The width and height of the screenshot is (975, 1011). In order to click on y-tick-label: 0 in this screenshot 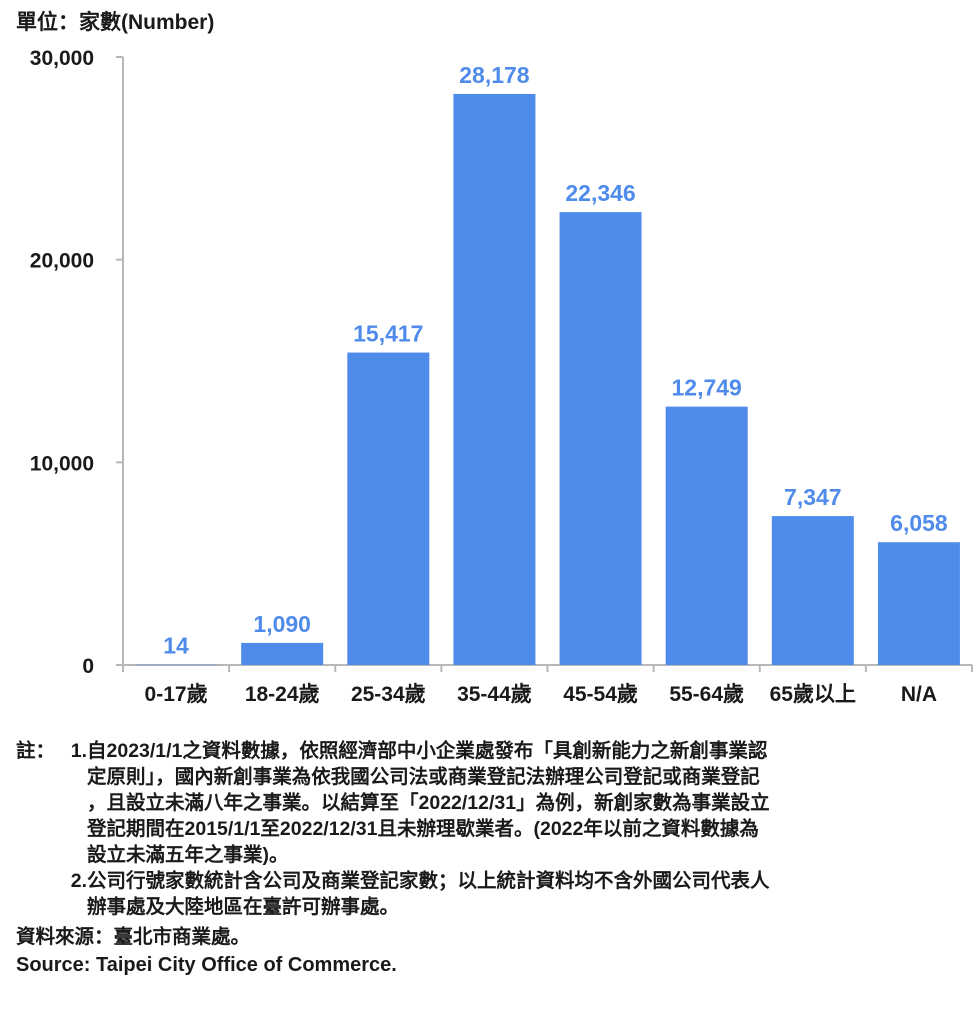, I will do `click(88, 666)`.